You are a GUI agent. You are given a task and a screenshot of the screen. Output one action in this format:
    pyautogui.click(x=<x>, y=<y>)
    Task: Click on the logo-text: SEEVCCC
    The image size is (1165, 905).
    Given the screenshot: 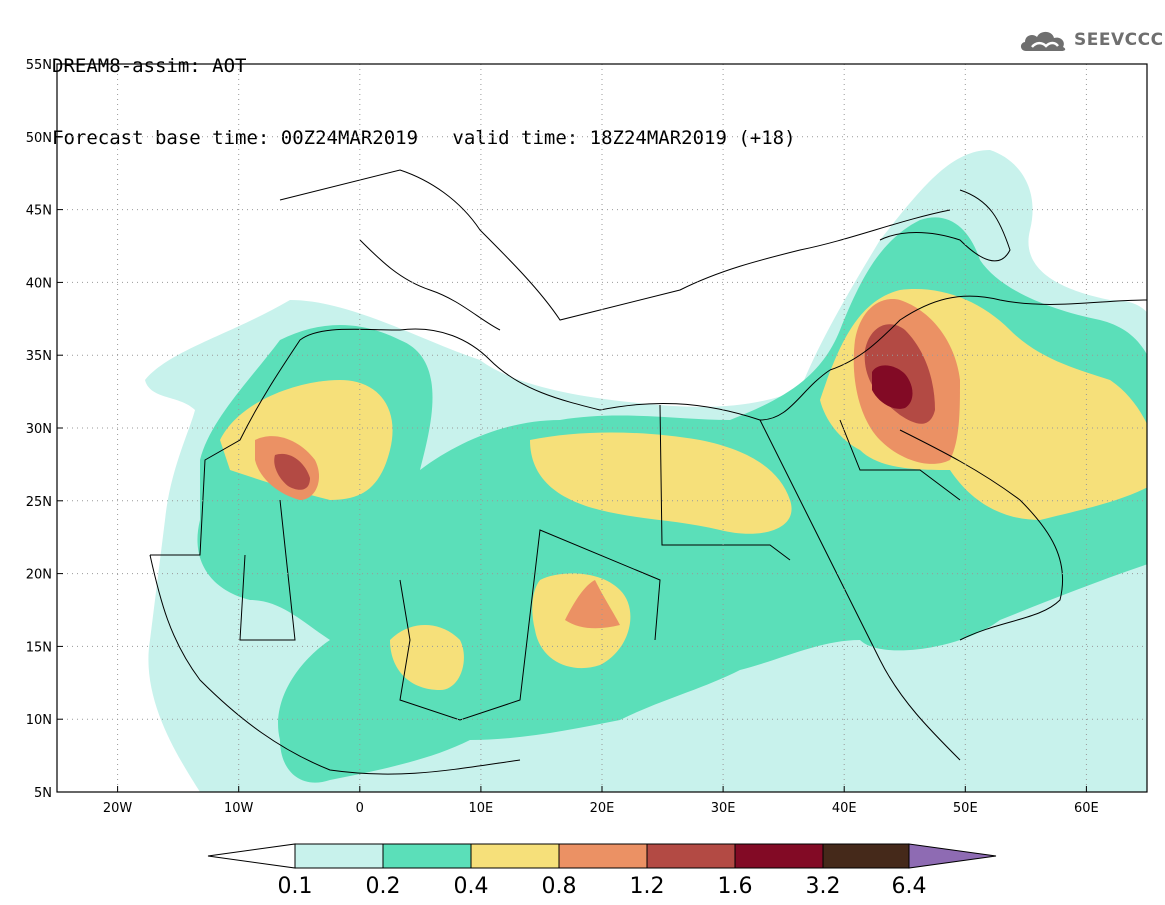 What is the action you would take?
    pyautogui.click(x=1119, y=40)
    